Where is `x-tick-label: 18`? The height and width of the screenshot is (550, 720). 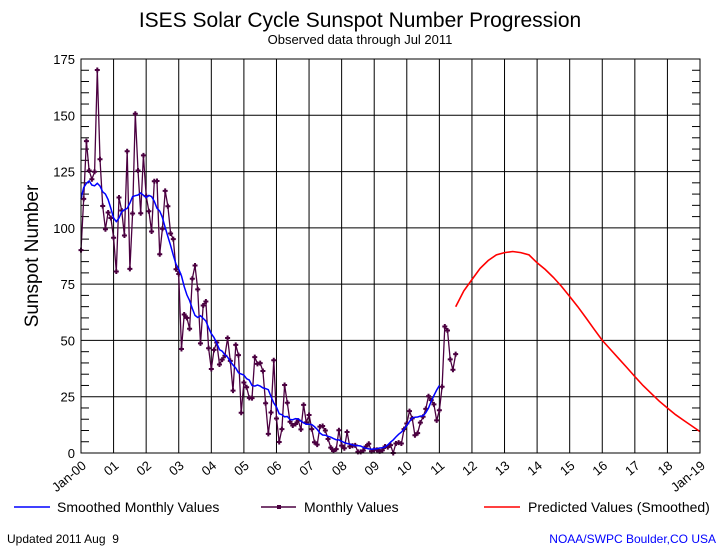 x-tick-label: 18 is located at coordinates (665, 468).